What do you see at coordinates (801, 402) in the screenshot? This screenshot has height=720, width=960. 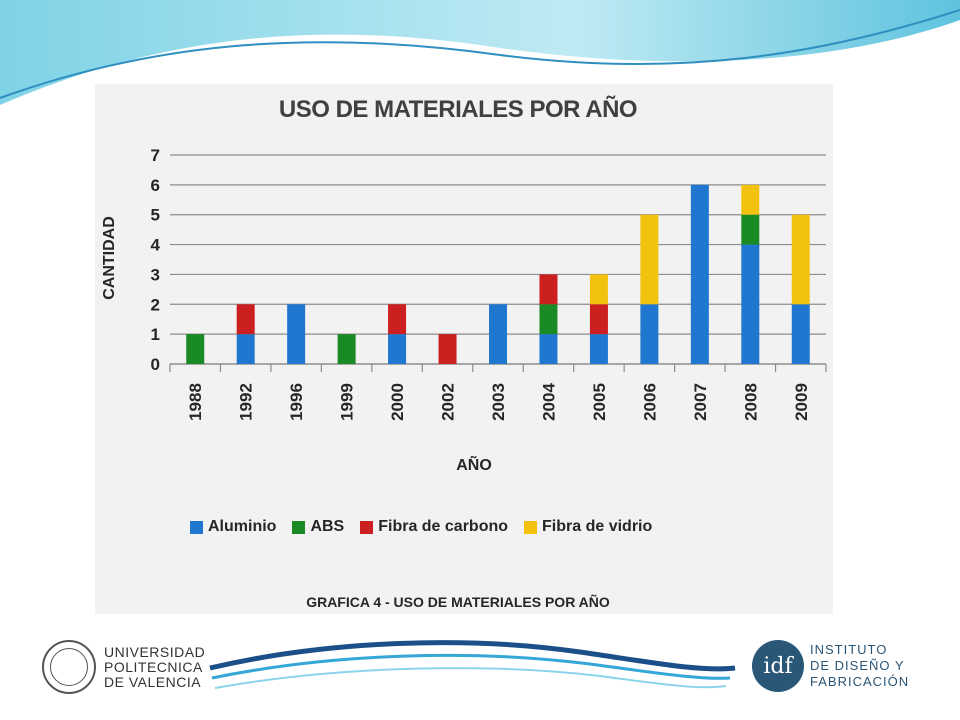 I see `x-tick-label: 2009` at bounding box center [801, 402].